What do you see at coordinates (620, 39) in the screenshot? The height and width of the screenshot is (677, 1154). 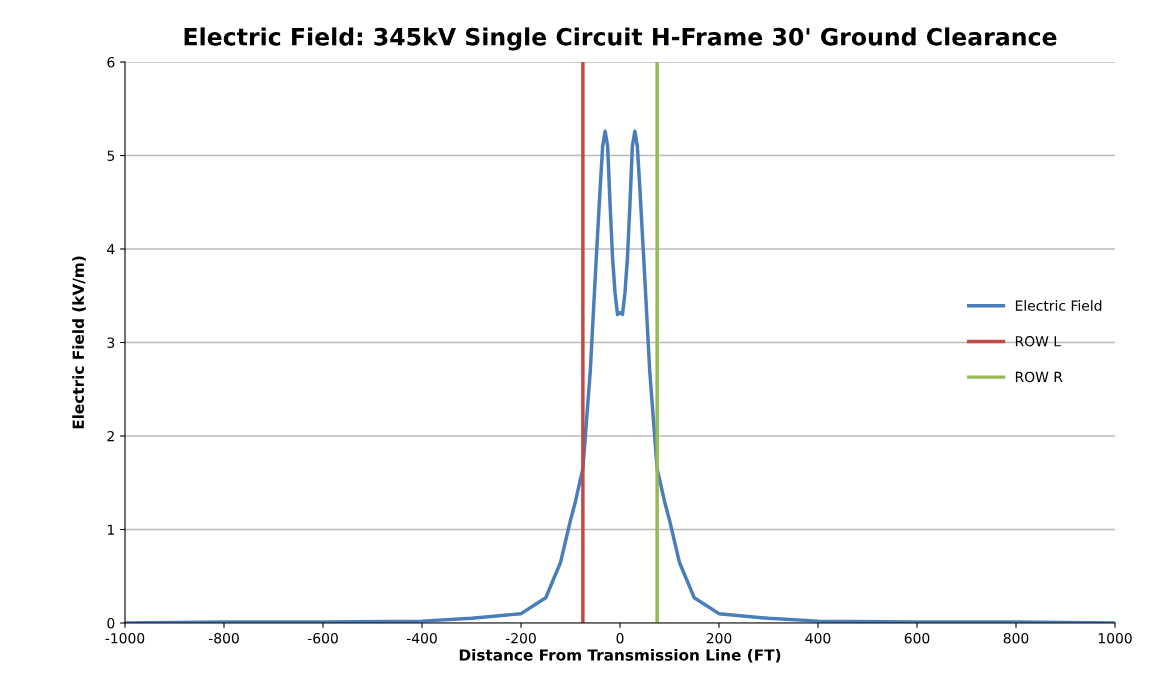 I see `chart-title: Electric Field: 345kV Single Circuit H-Frame 30' Ground Clearance` at bounding box center [620, 39].